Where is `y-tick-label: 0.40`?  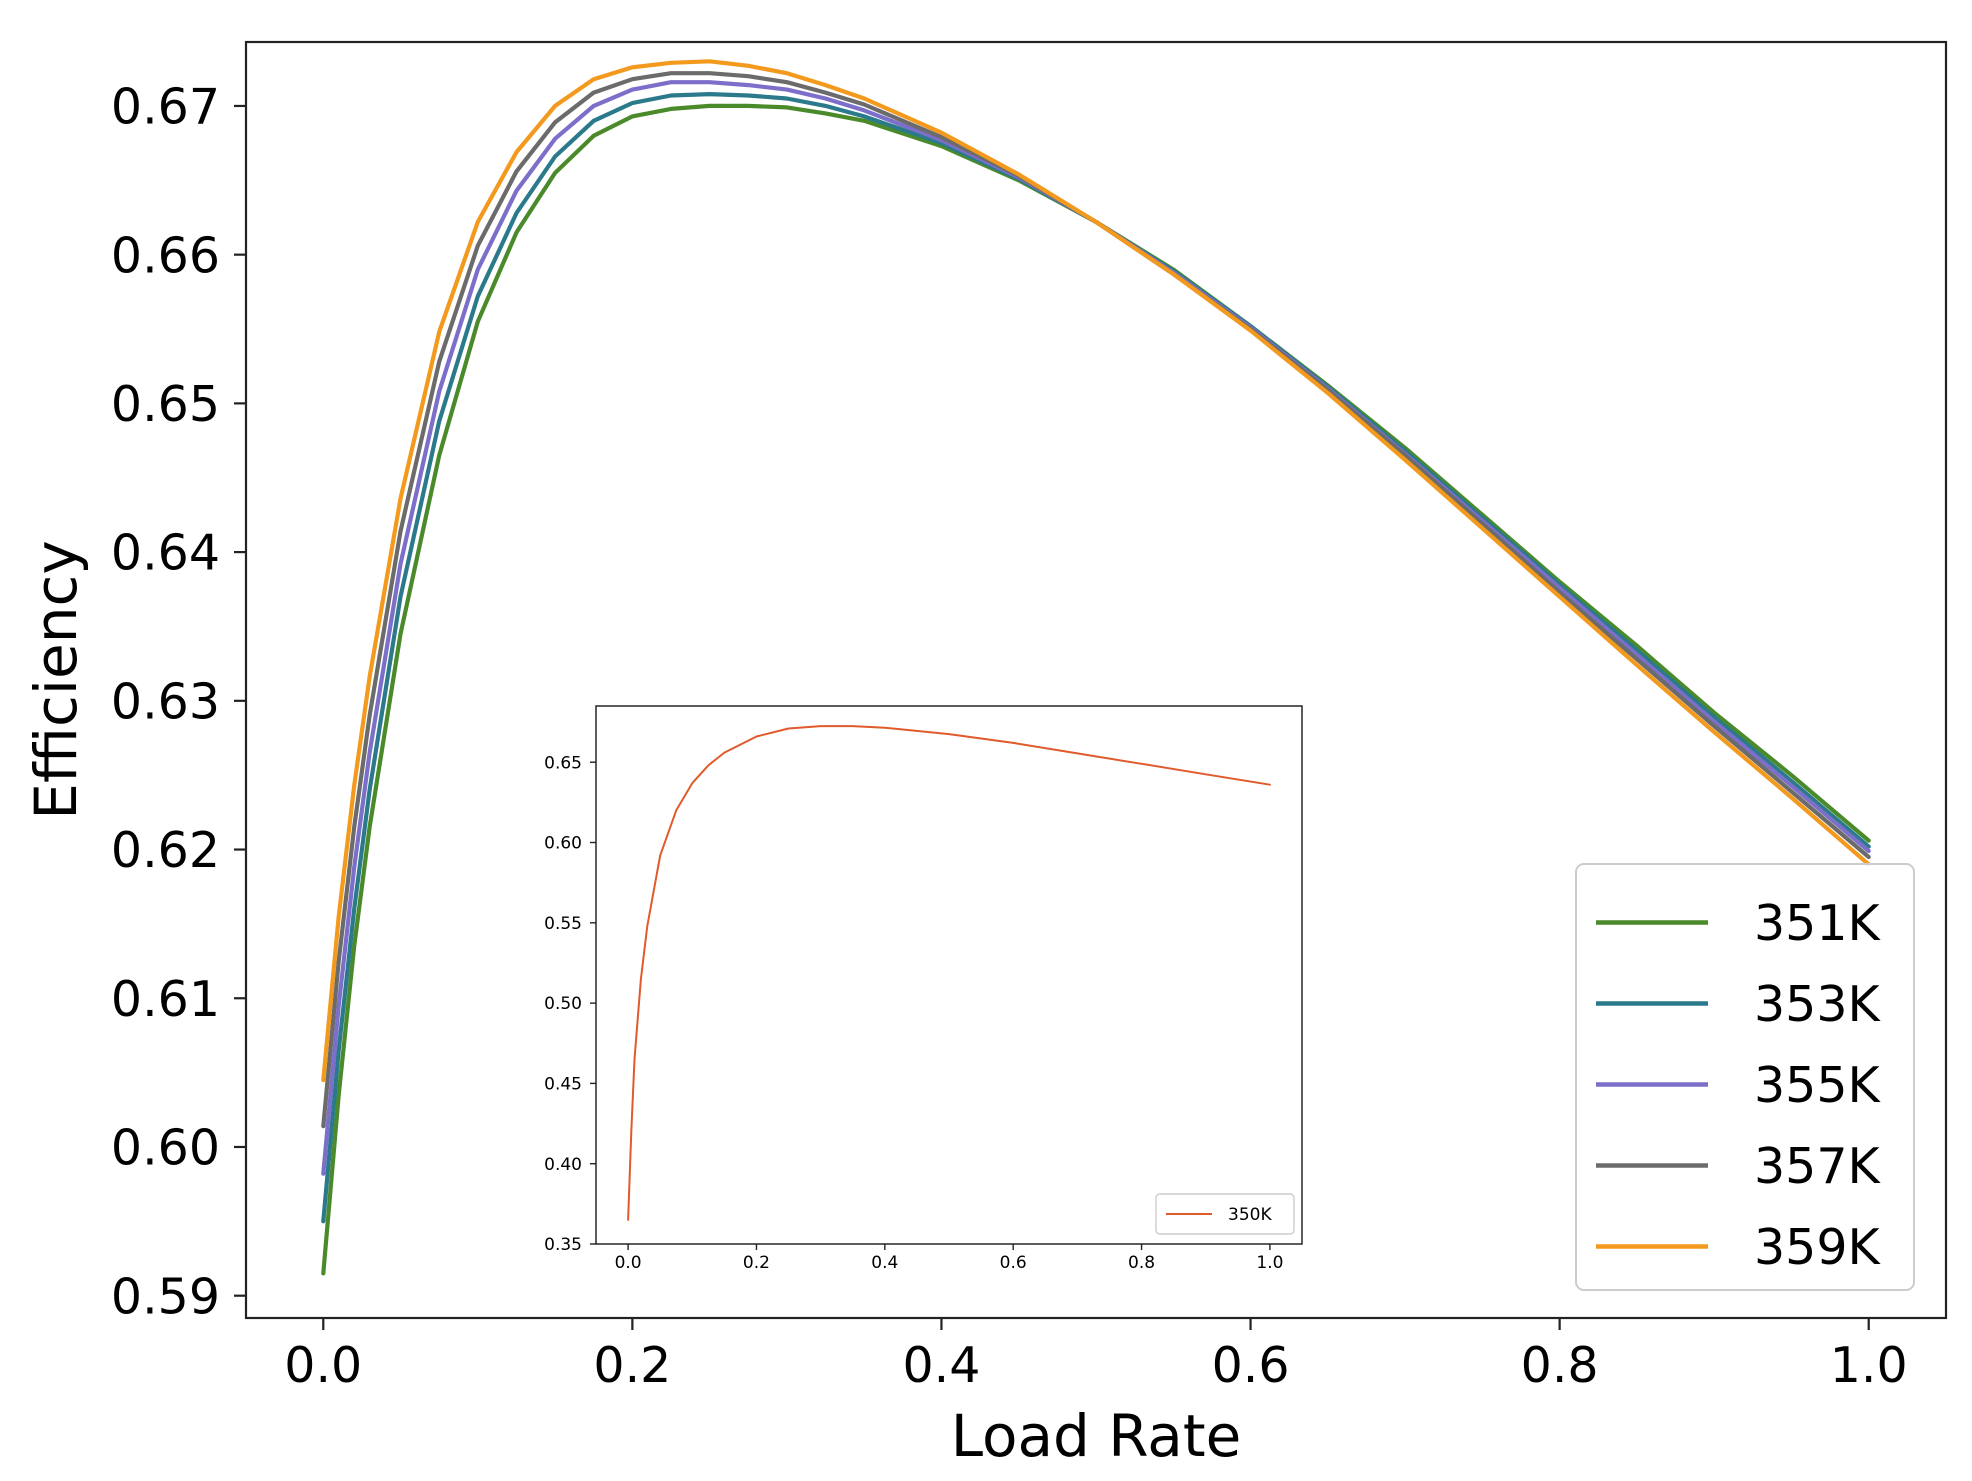
y-tick-label: 0.40 is located at coordinates (563, 1165).